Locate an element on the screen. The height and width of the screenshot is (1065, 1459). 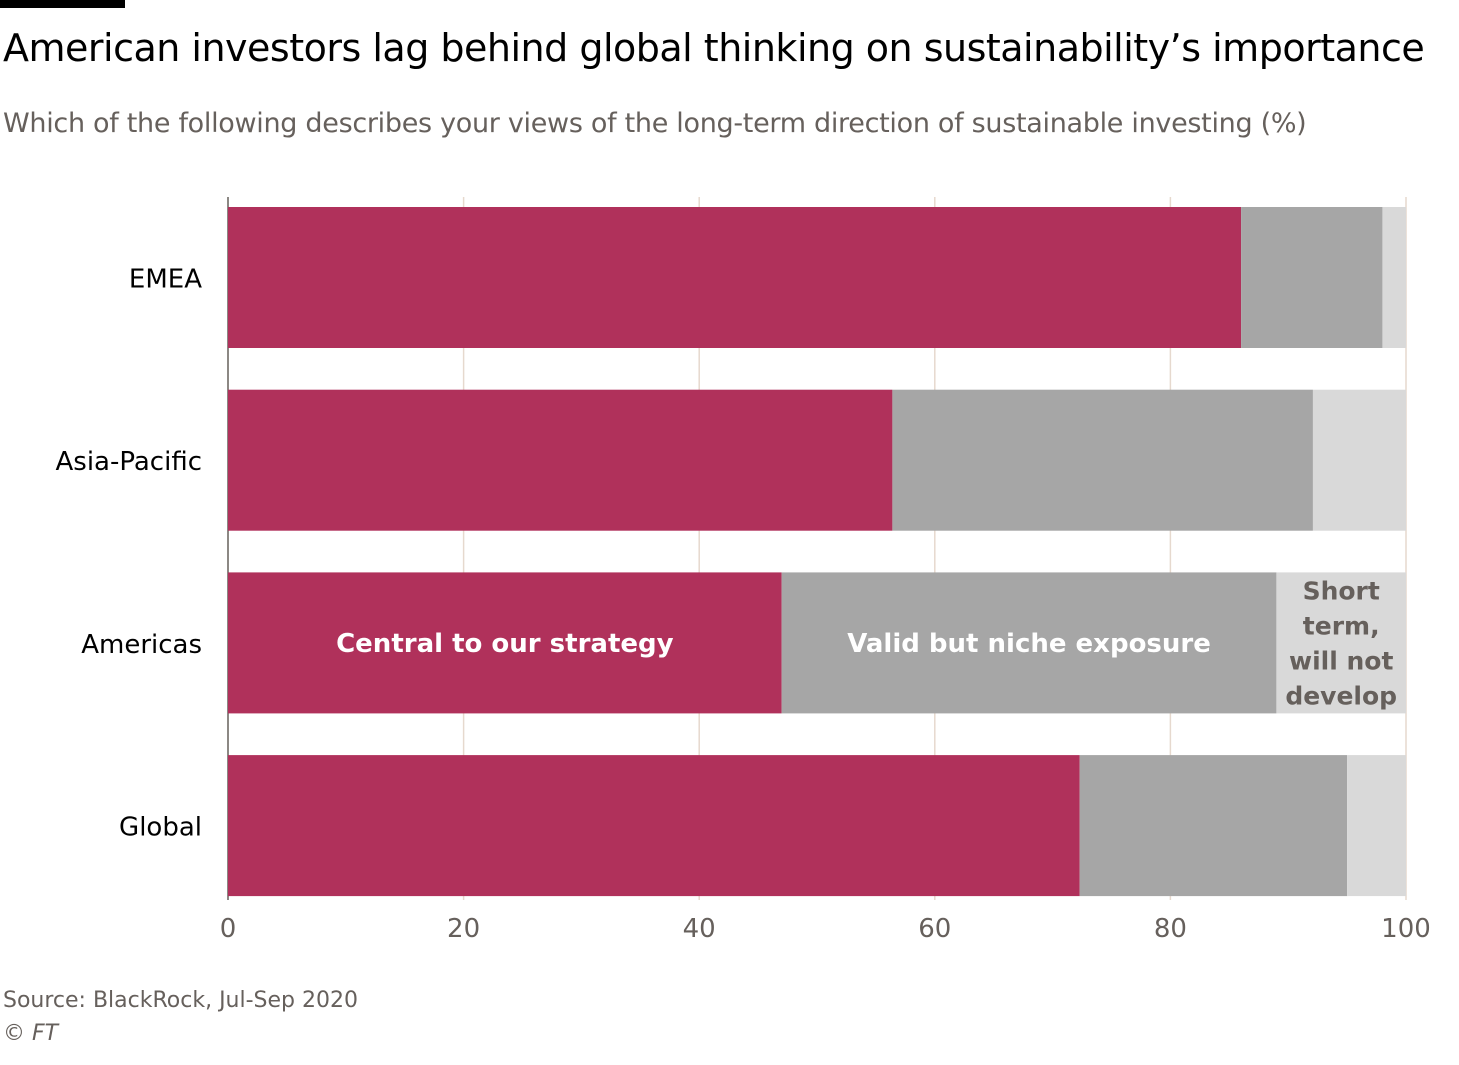
x-tick-label: 60 is located at coordinates (934, 929).